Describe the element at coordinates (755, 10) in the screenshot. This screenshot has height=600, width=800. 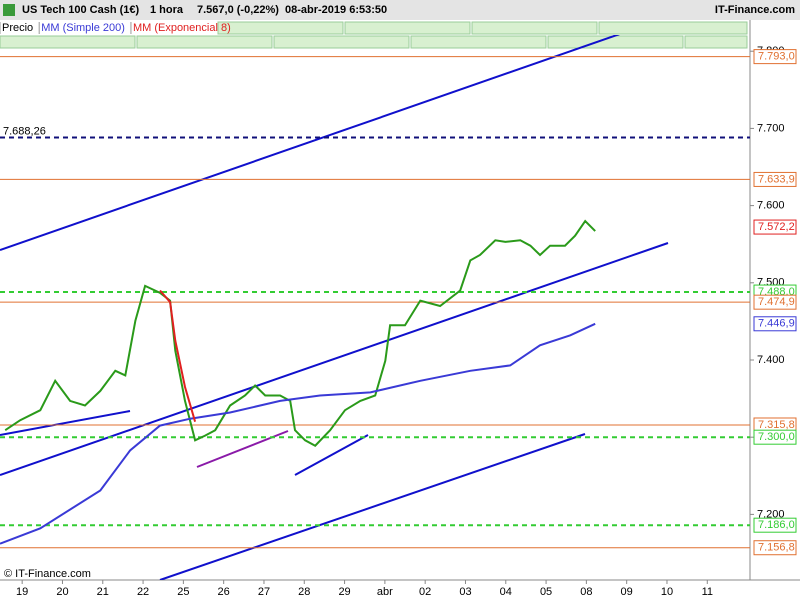
I see `header-brand: IT-Finance.com` at that location.